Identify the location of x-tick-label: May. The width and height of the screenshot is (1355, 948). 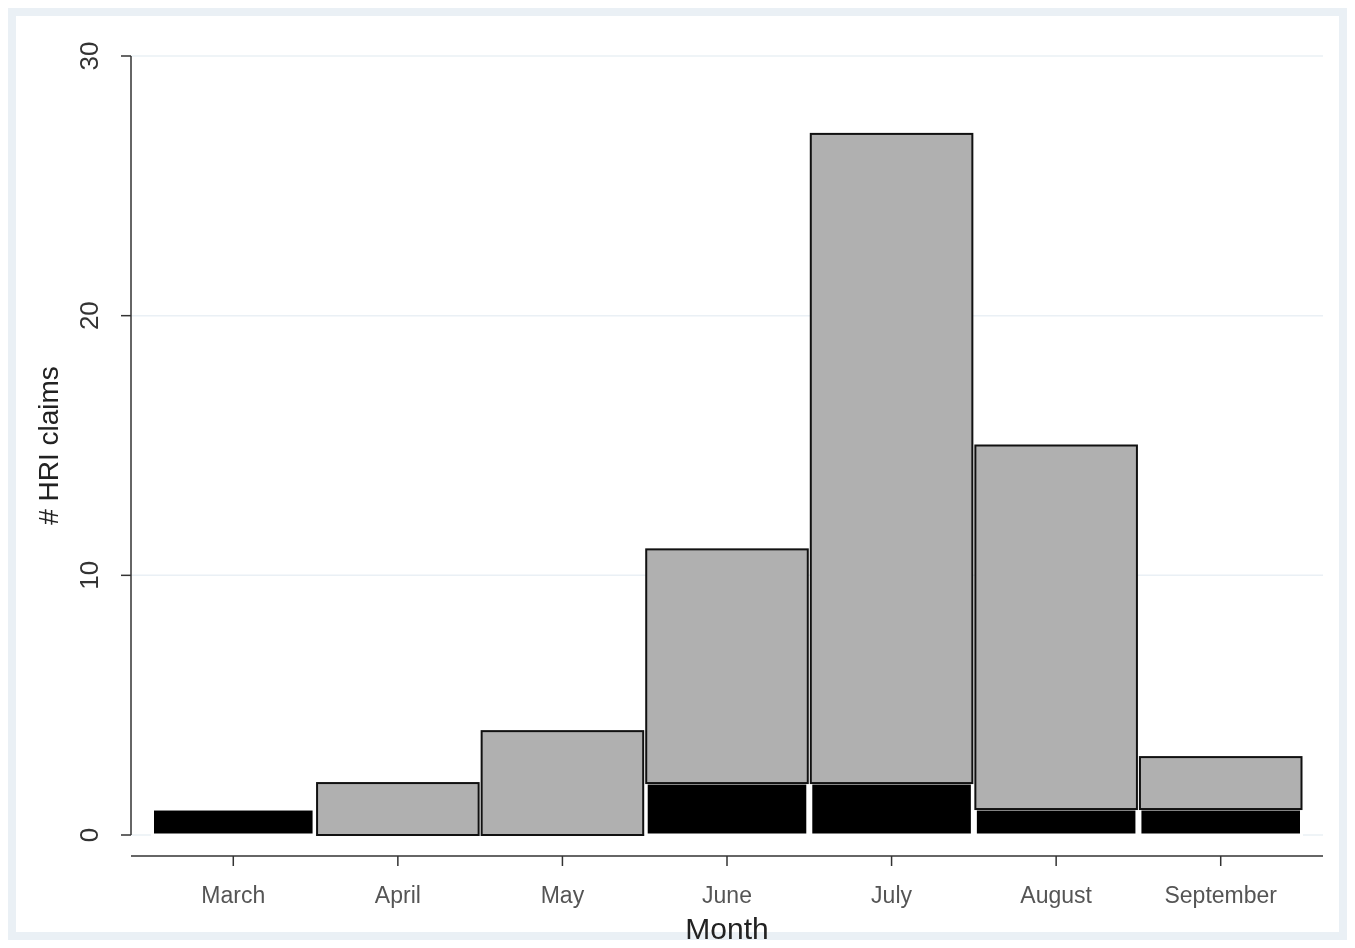
(562, 895).